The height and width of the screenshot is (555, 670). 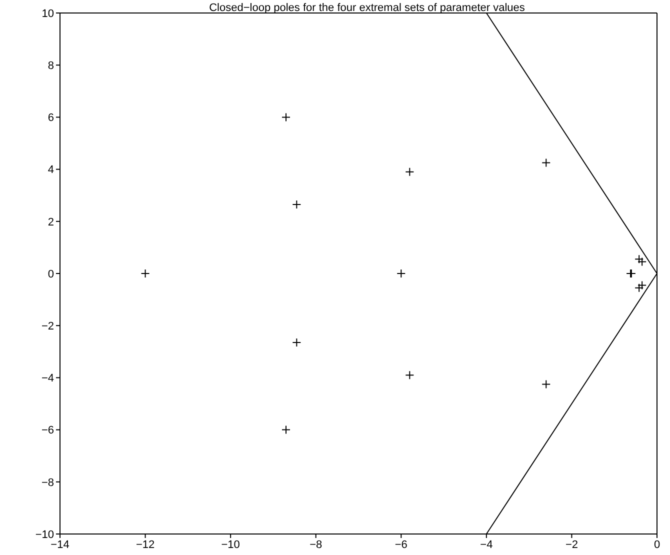 I want to click on x-tick-label: −10, so click(x=230, y=544).